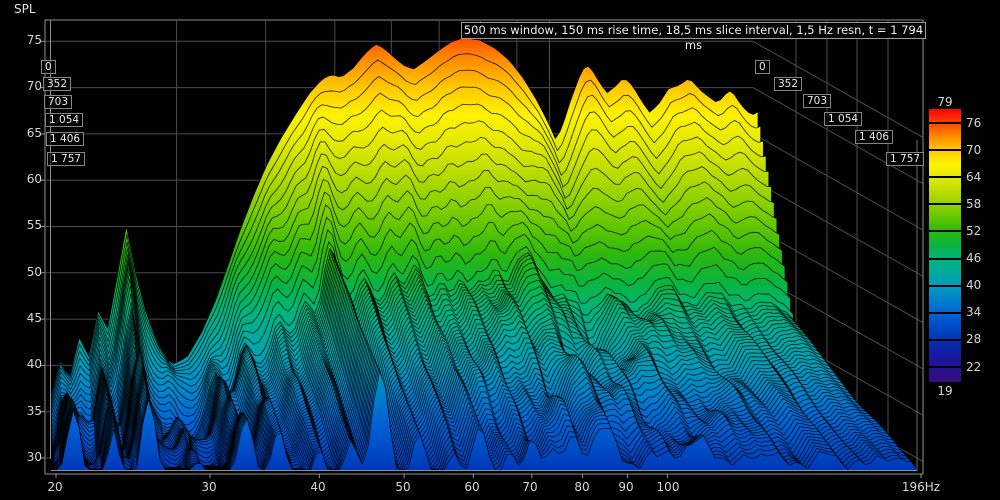  I want to click on legend-tick-label: 70, so click(974, 150).